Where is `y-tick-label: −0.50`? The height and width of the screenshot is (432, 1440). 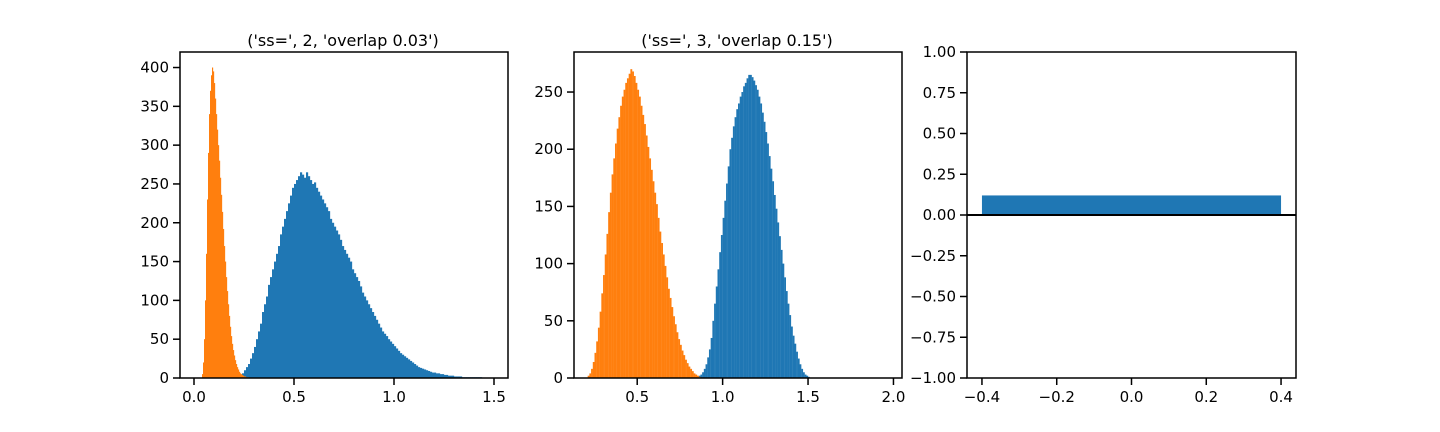 y-tick-label: −0.50 is located at coordinates (933, 297).